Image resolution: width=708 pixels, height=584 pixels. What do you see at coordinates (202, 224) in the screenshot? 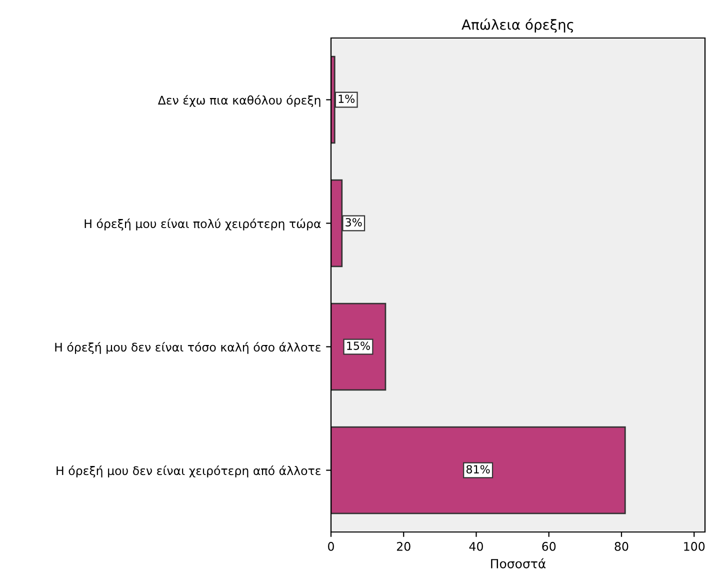
I see `y-tick-label: Η όρεξή μου είναι πολύ χειρότερη τώρα` at bounding box center [202, 224].